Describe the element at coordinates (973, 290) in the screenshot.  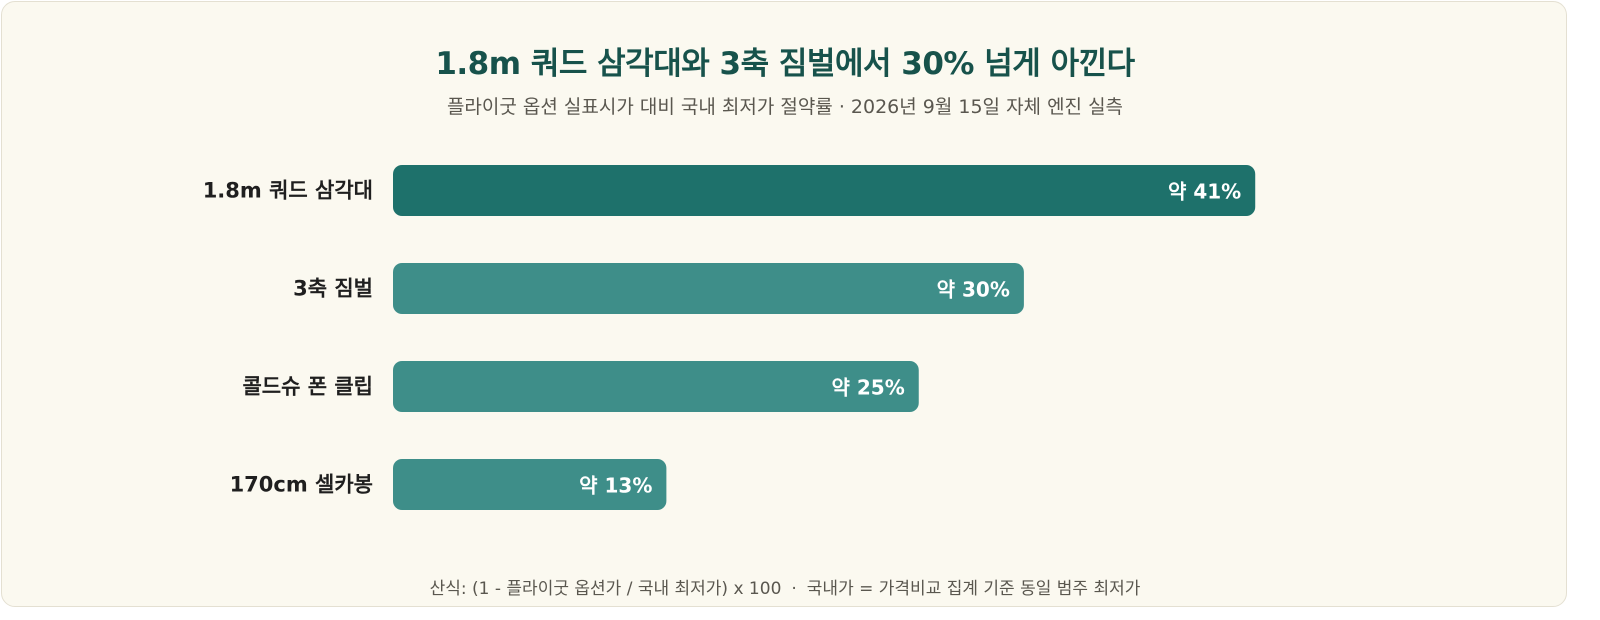
I see `value-label: 약 30%` at that location.